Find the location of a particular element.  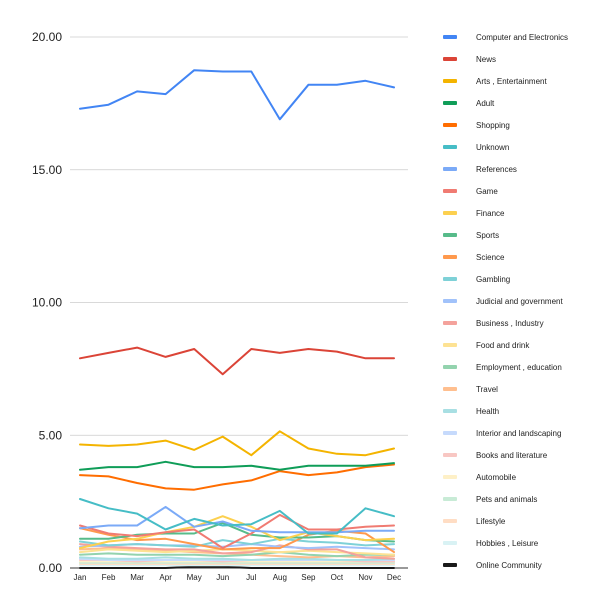

x-tick-label: Jun is located at coordinates (222, 577).